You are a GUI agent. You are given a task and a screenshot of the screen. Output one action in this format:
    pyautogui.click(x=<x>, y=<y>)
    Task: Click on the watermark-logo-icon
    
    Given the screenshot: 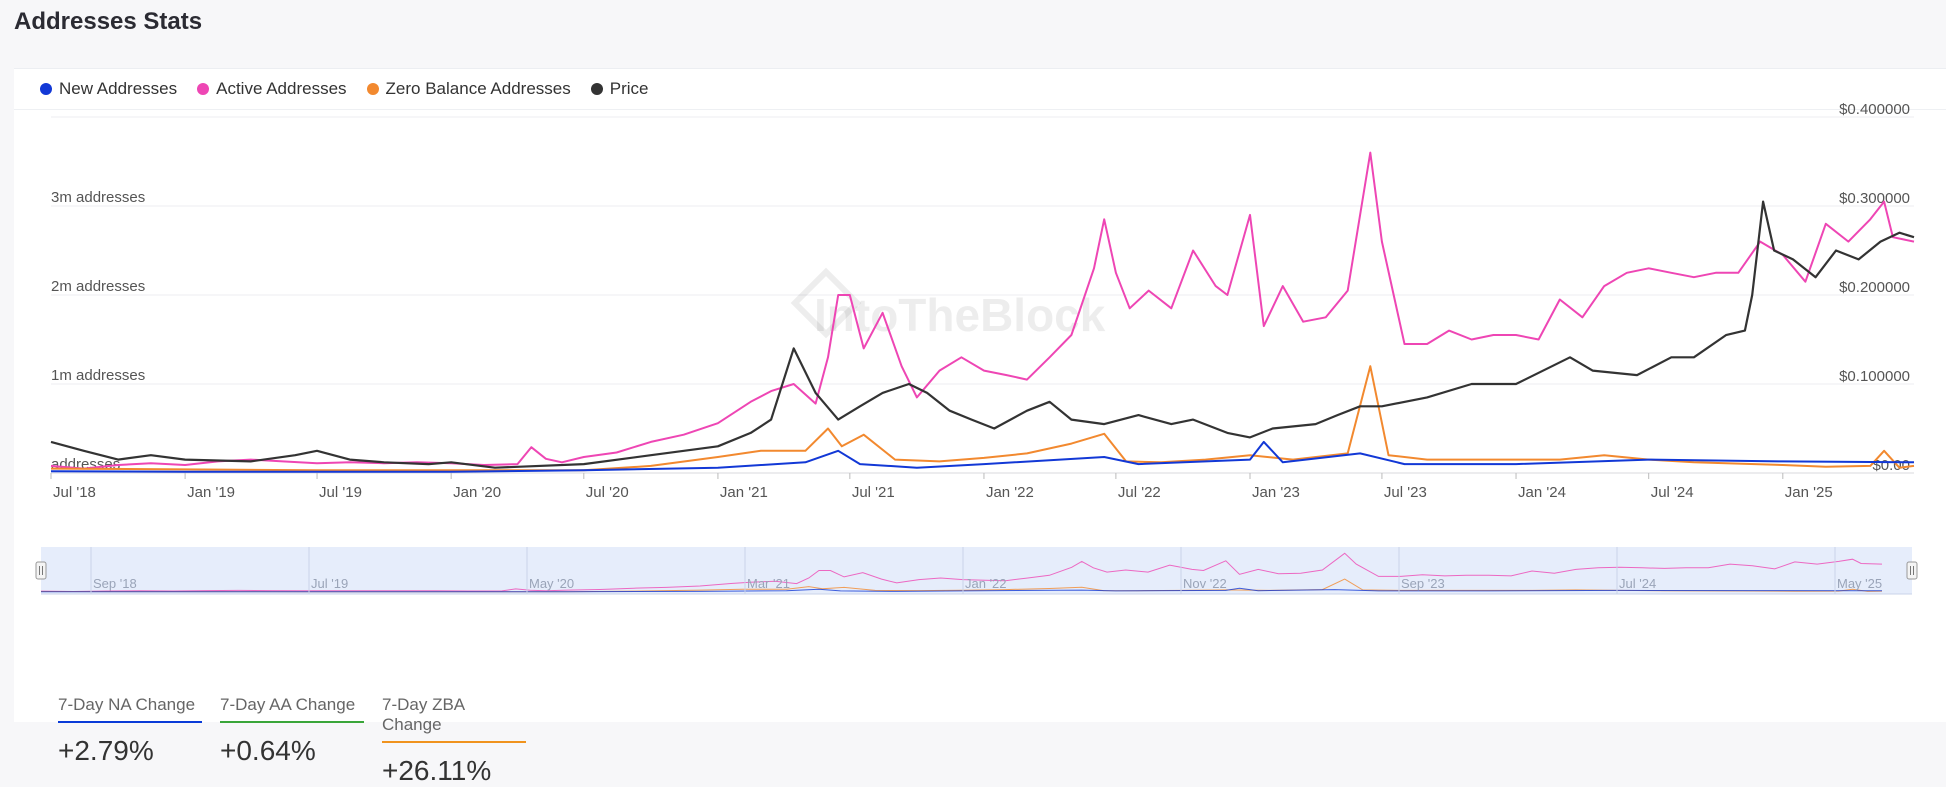 What is the action you would take?
    pyautogui.click(x=826, y=303)
    